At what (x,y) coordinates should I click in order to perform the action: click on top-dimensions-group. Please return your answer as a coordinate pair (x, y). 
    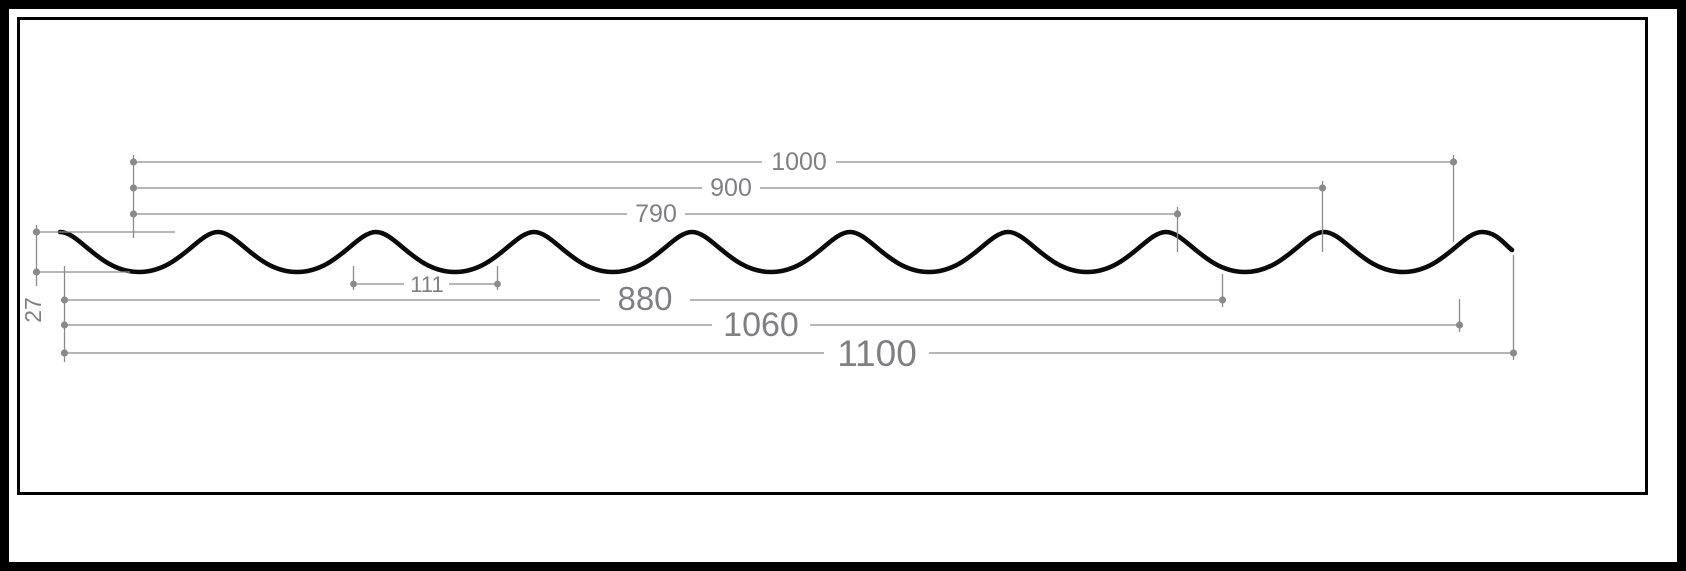
    Looking at the image, I should click on (793, 203).